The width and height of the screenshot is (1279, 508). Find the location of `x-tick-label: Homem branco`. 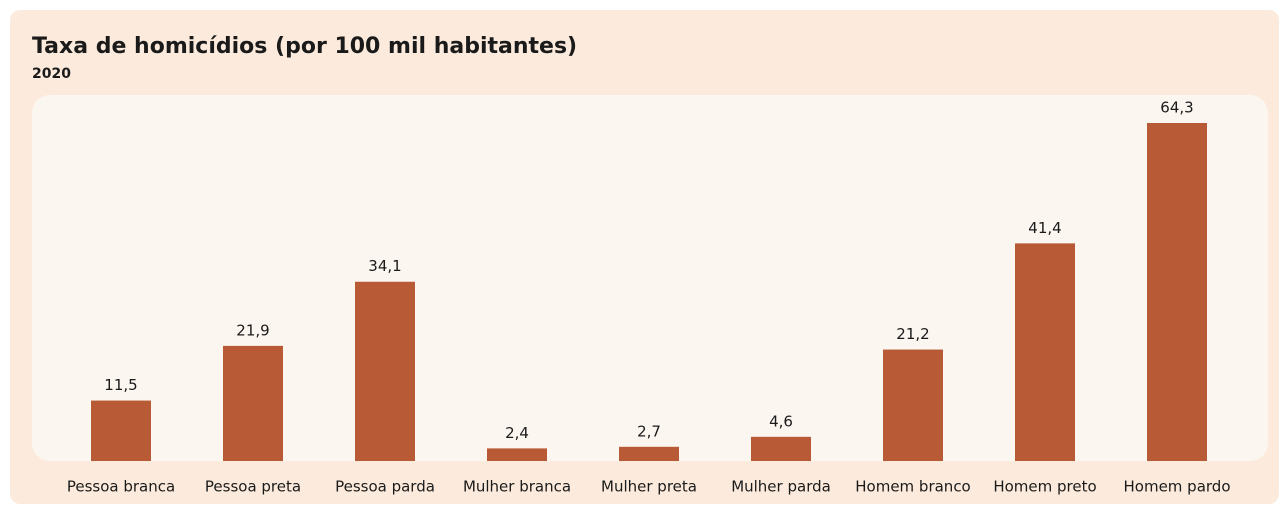

x-tick-label: Homem branco is located at coordinates (913, 487).